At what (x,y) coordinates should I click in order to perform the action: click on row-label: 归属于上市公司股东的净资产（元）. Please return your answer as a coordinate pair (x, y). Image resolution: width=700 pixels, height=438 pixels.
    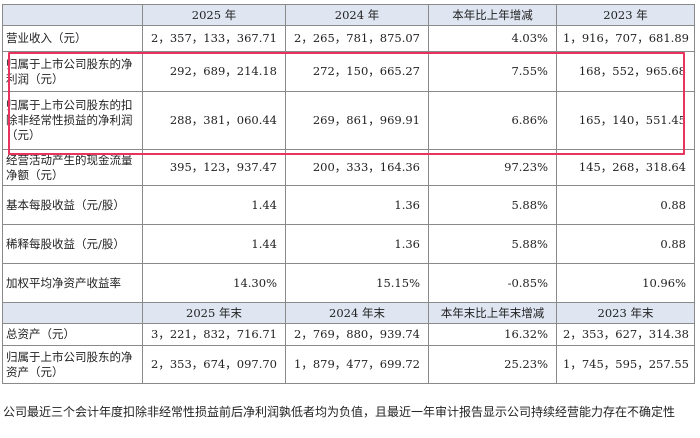
    Looking at the image, I should click on (72, 364).